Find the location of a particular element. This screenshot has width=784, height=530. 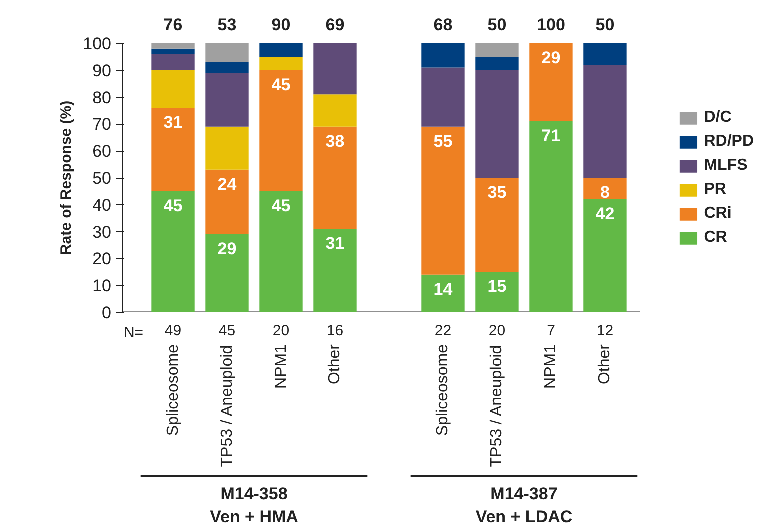

y-tick-label: 60 is located at coordinates (102, 152).